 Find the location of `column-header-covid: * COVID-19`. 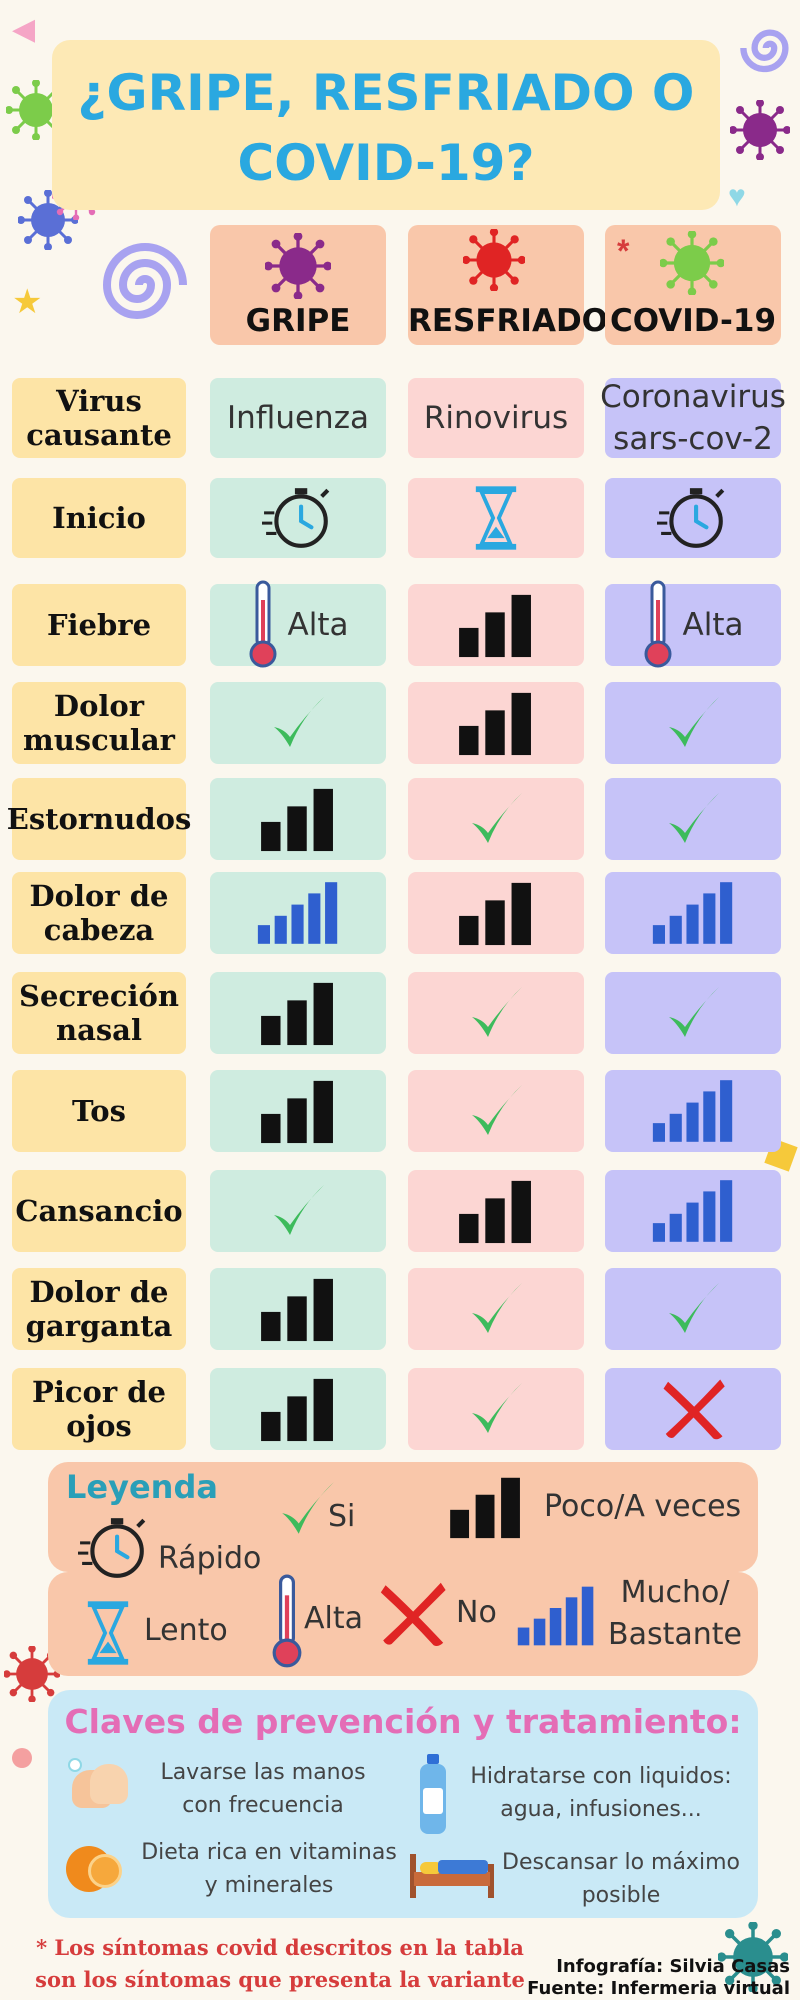

column-header-covid: * COVID-19 is located at coordinates (693, 285).